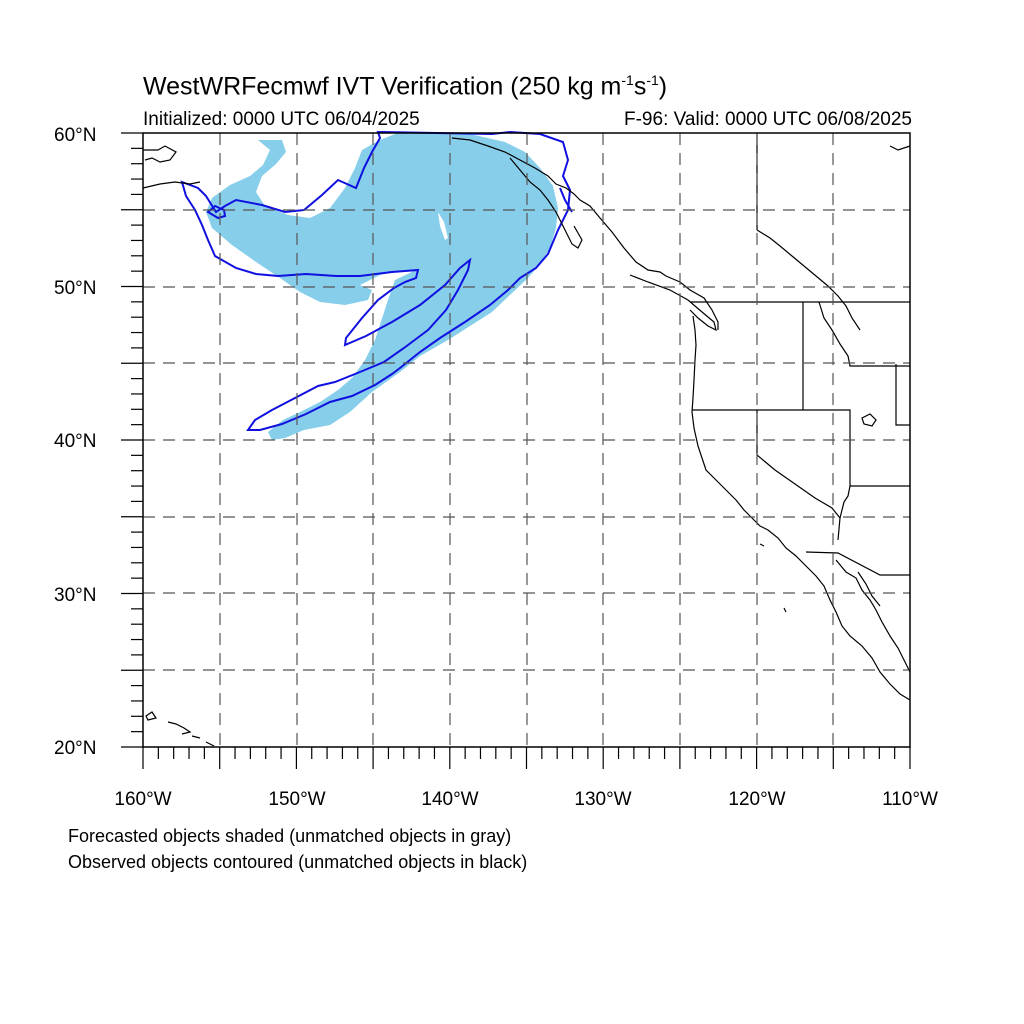 The height and width of the screenshot is (1024, 1024). Describe the element at coordinates (526, 799) in the screenshot. I see `longitude-labels: 160°W 150°W 140°W 130°W 120°W 110°W` at that location.